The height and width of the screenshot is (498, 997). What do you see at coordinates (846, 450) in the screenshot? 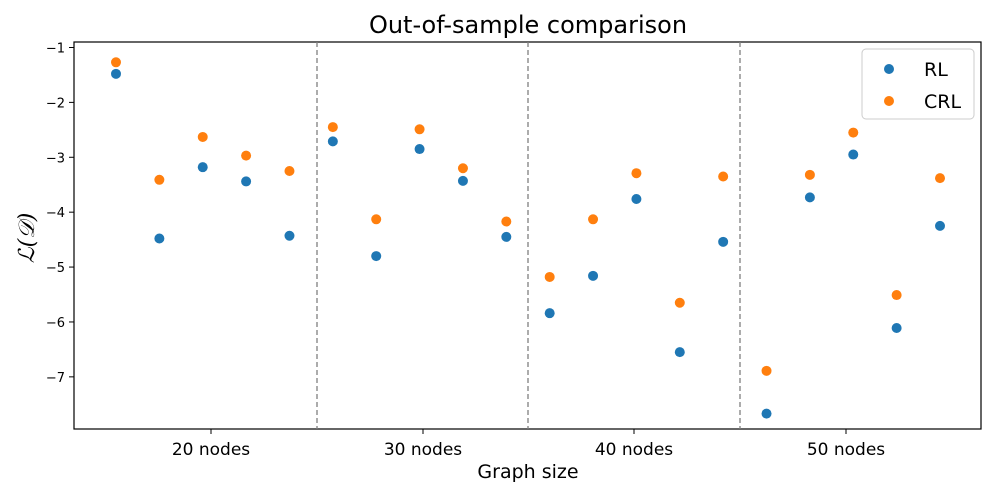
I see `x-tick-label: 50 nodes` at bounding box center [846, 450].